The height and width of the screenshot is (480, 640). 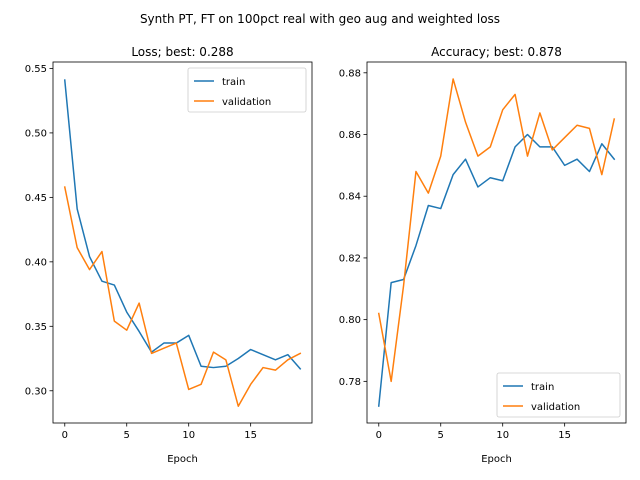 I want to click on loss-x-tick-label: 0, so click(x=65, y=435).